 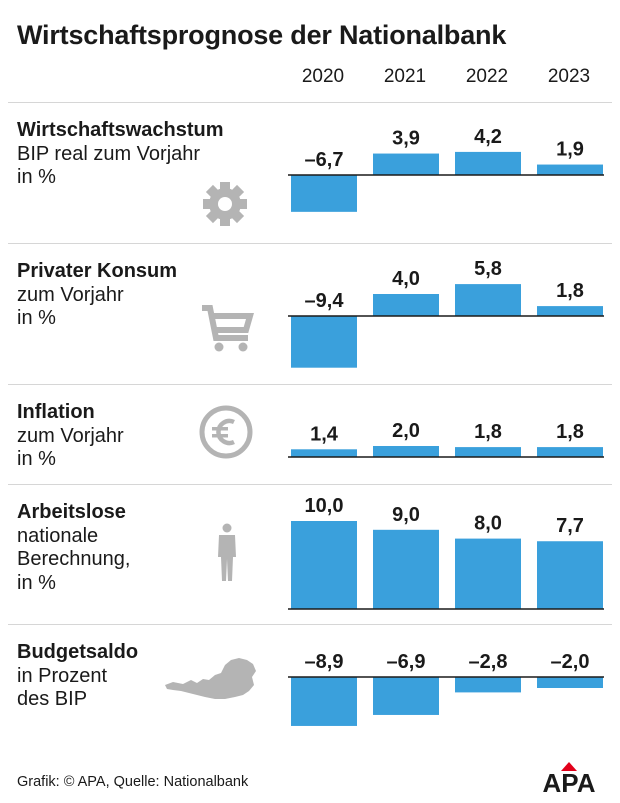 I want to click on panel-subtitle: in Prozent des BIP, so click(x=62, y=687).